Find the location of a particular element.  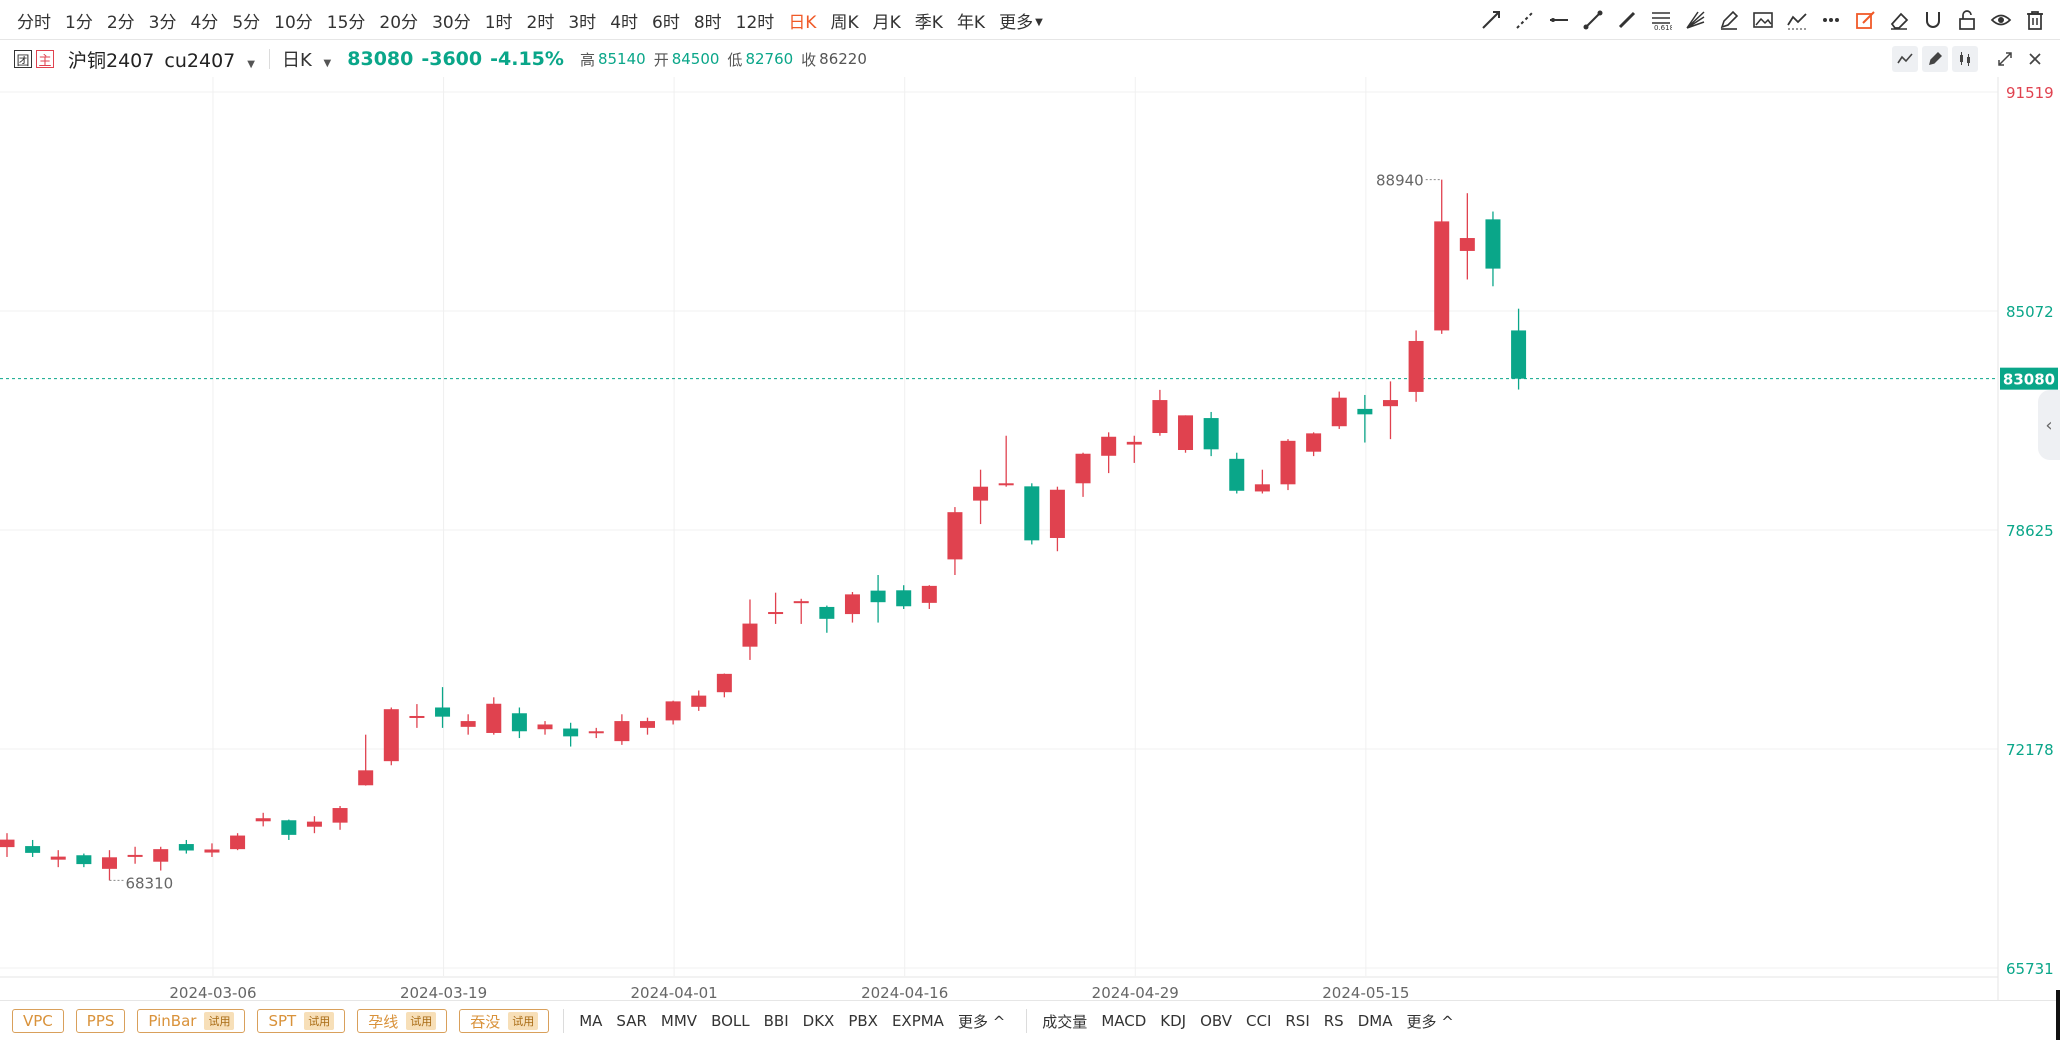

sub-indicator-6: RS is located at coordinates (1333, 1021).